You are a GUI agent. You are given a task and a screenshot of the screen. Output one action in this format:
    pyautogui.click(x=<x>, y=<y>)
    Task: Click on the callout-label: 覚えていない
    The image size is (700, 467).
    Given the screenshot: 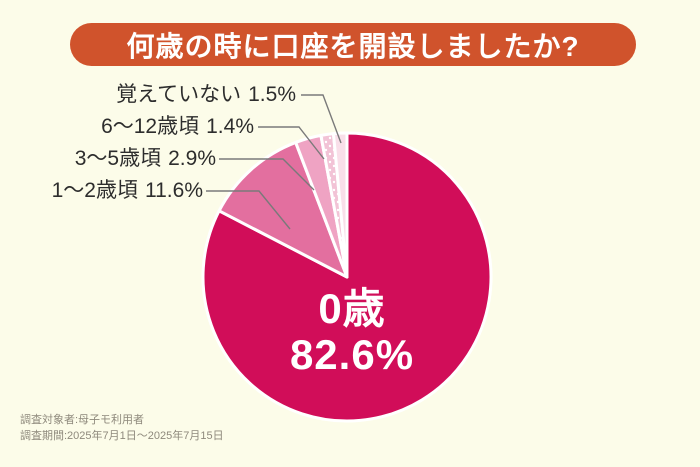 What is the action you would take?
    pyautogui.click(x=179, y=94)
    